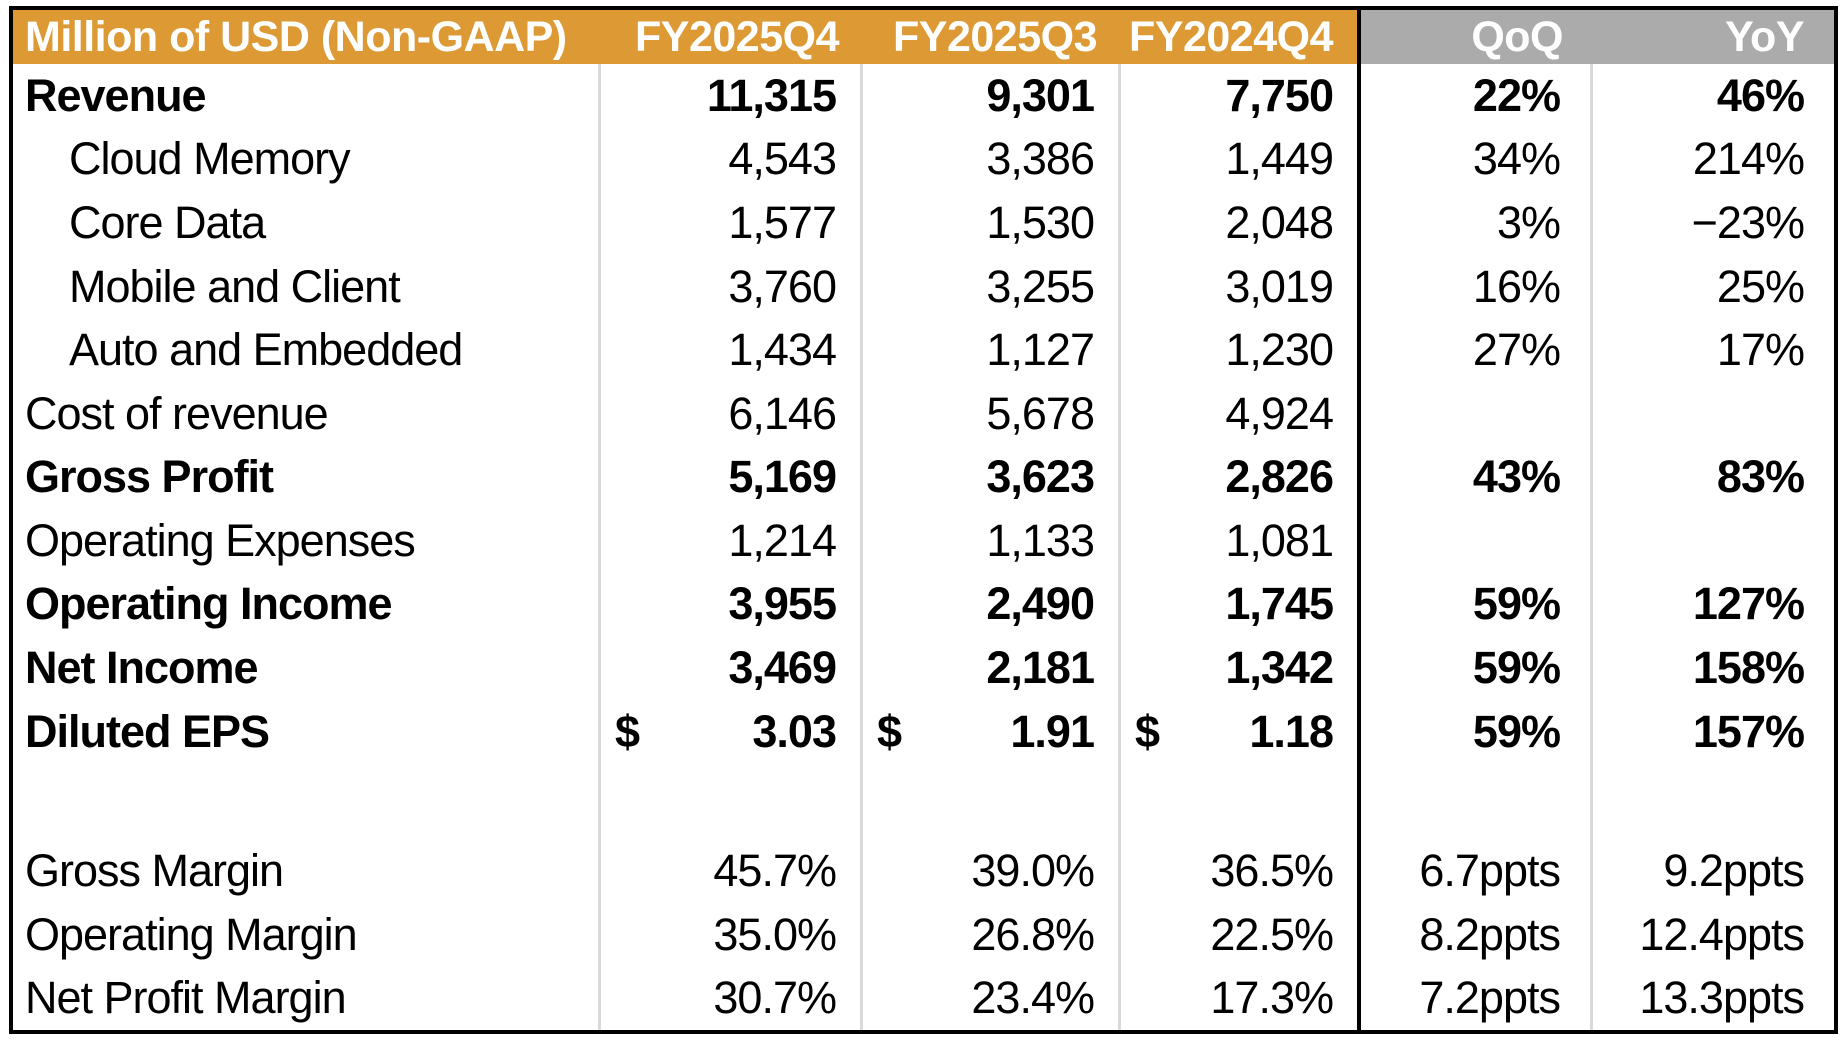  I want to click on row-label: Operating Margin, so click(307, 934).